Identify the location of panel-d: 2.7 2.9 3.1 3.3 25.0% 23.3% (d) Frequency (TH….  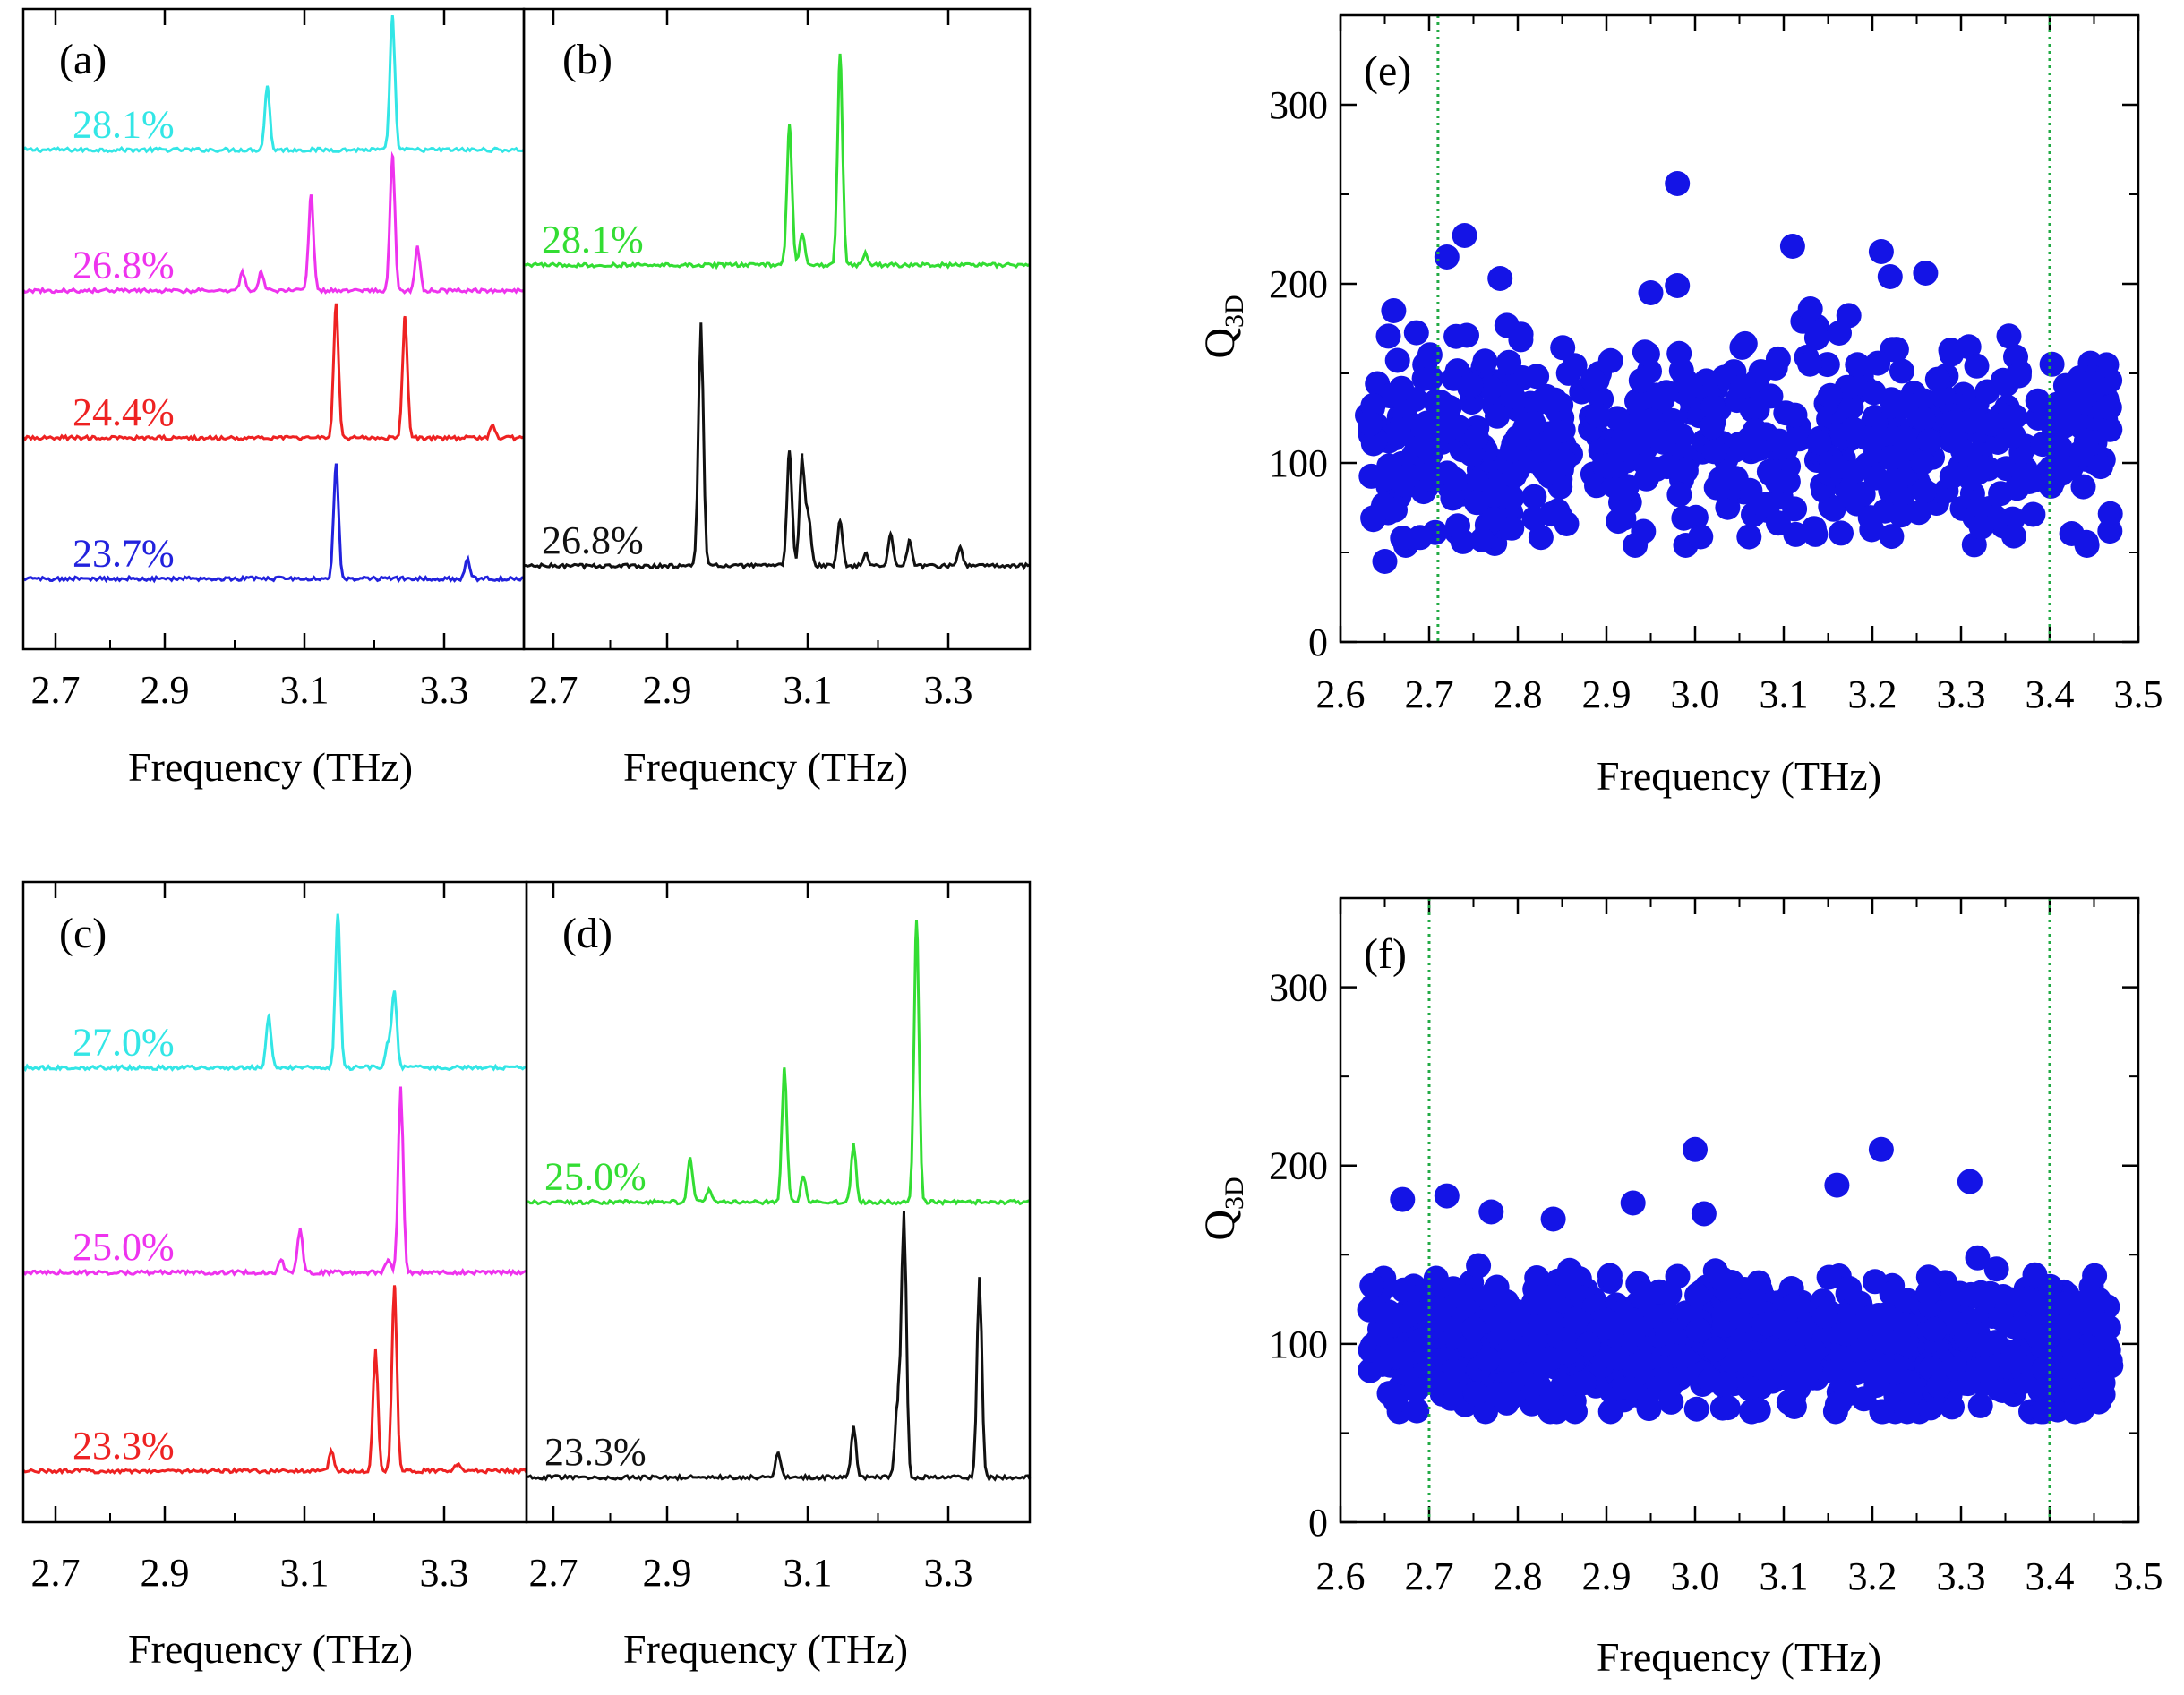
(778, 1276).